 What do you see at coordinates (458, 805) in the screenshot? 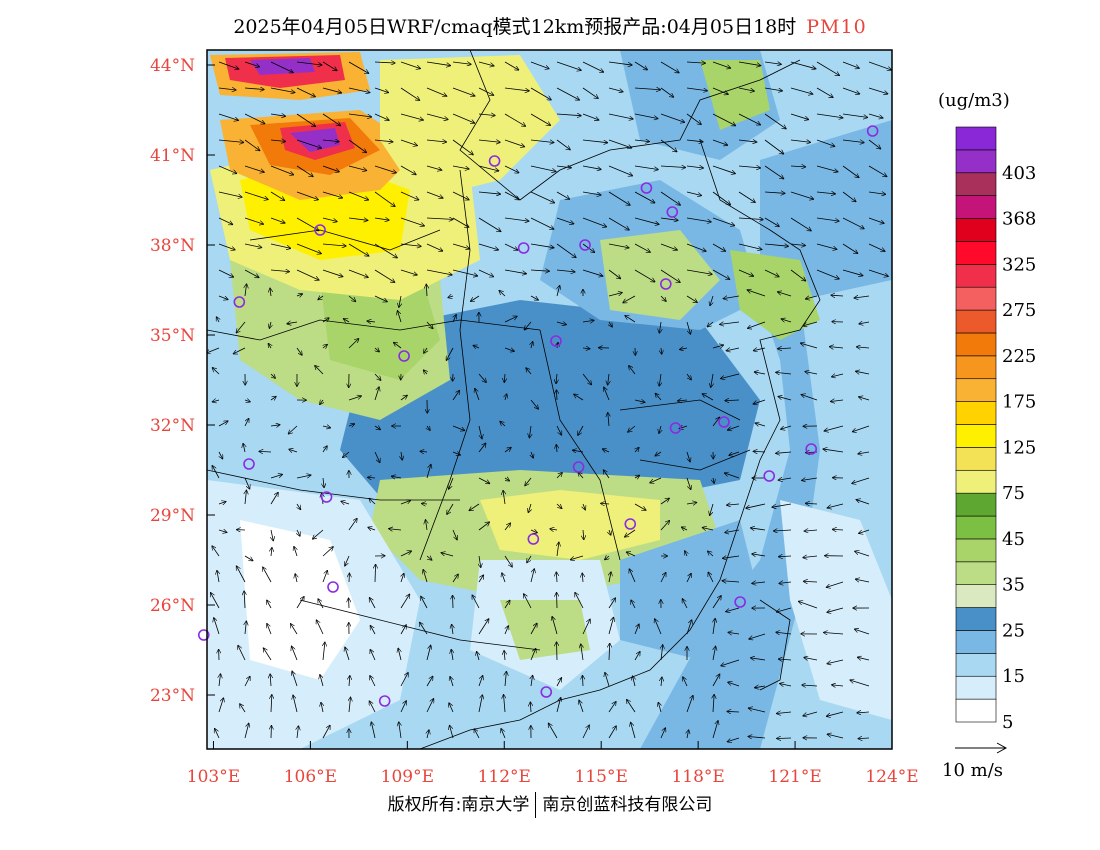
I see `copyright-text: 版权所有:南京大学` at bounding box center [458, 805].